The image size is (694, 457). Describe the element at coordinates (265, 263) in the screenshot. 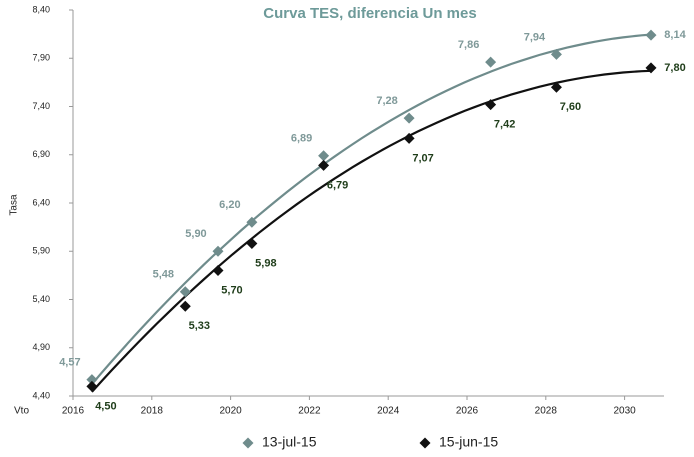

I see `data-label: 5,98` at that location.